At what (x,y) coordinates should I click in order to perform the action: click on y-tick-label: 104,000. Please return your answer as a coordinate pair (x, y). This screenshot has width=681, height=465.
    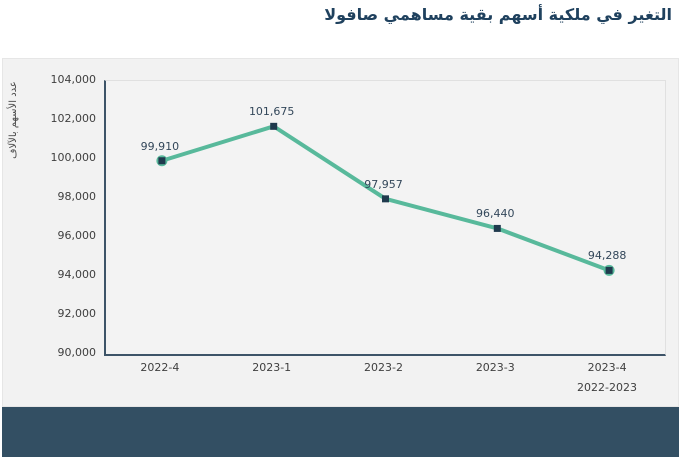
    Looking at the image, I should click on (73, 79).